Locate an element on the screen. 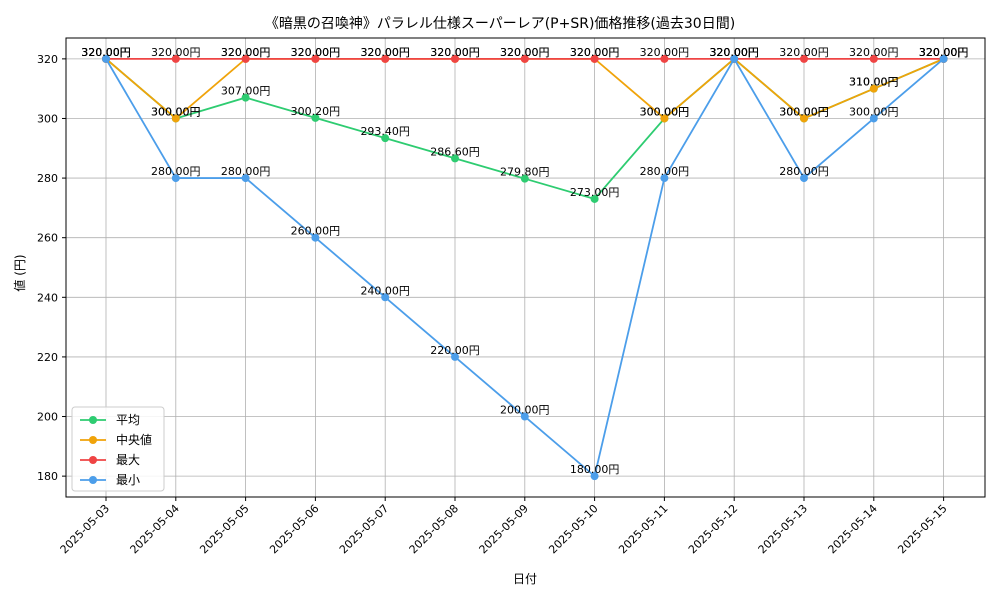 This screenshot has width=1000, height=604. legend-item: 最小 is located at coordinates (110, 480).